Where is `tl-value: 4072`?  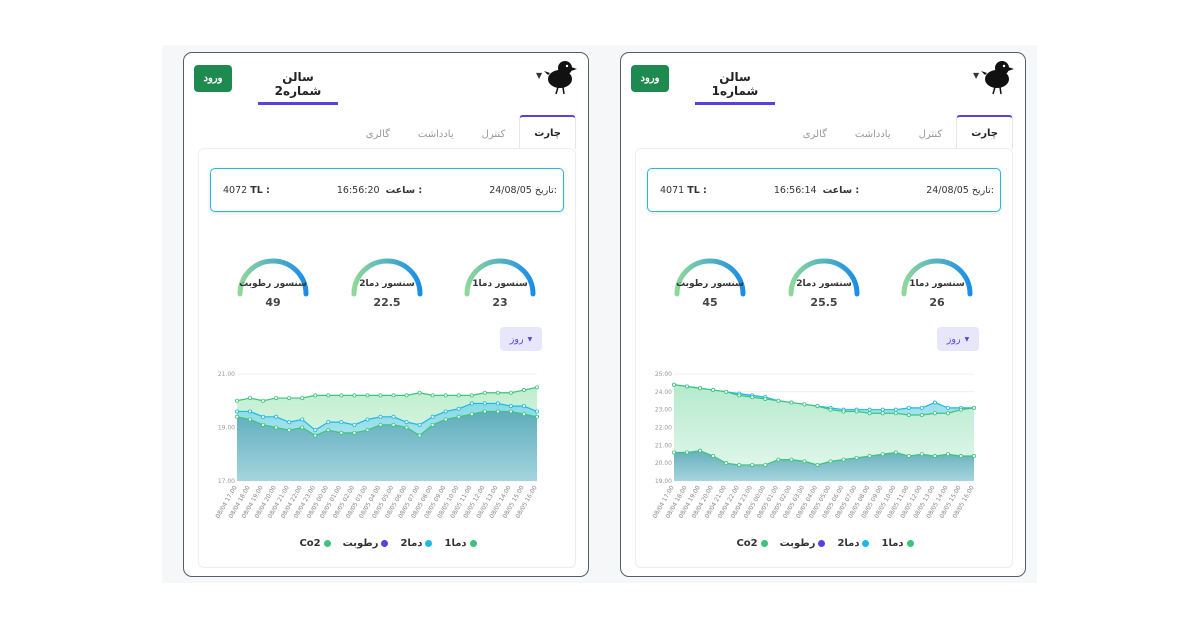
tl-value: 4072 is located at coordinates (235, 190).